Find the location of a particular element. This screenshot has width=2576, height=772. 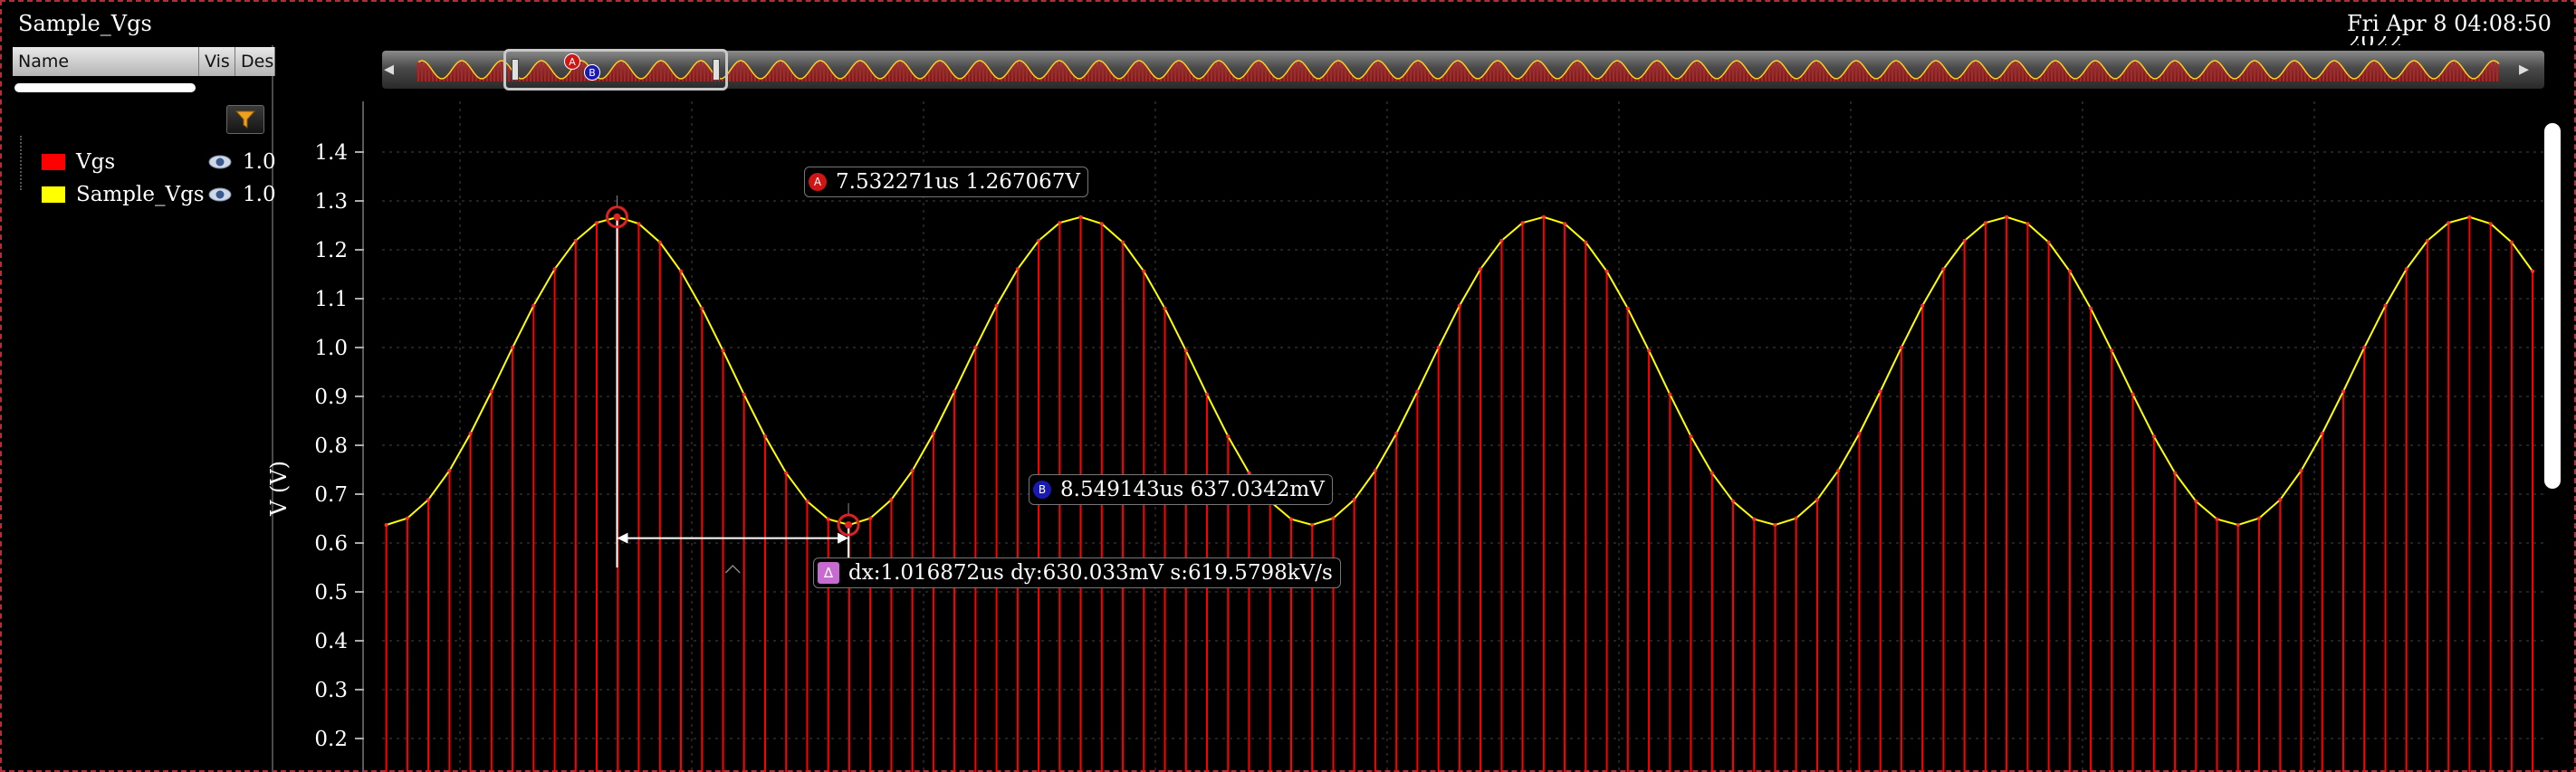

marker-b-callout: B 8.549143us 637.0342mV is located at coordinates (1181, 489).